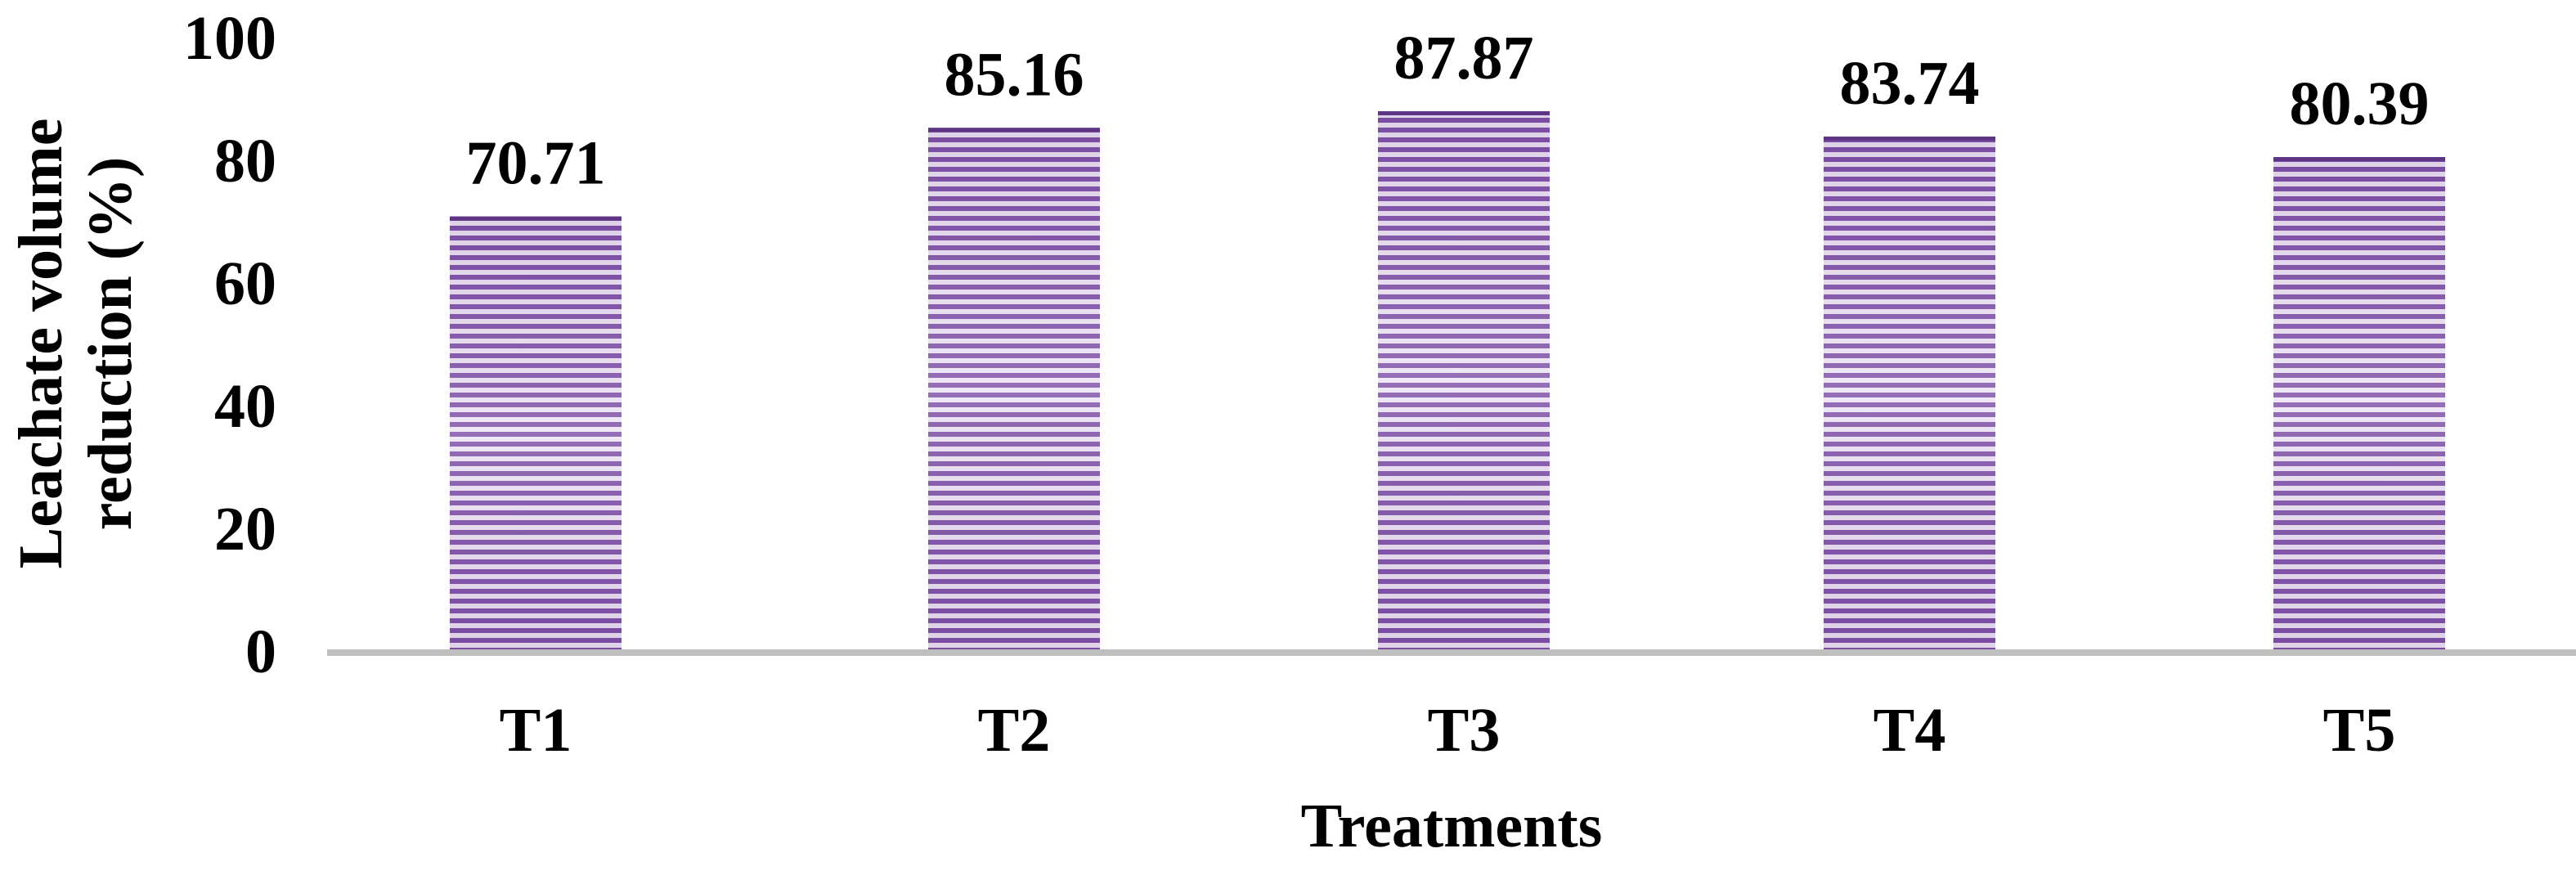 The height and width of the screenshot is (871, 2576). I want to click on x-axis-tick-labels: T1 T2 T3 T4 T5, so click(1448, 730).